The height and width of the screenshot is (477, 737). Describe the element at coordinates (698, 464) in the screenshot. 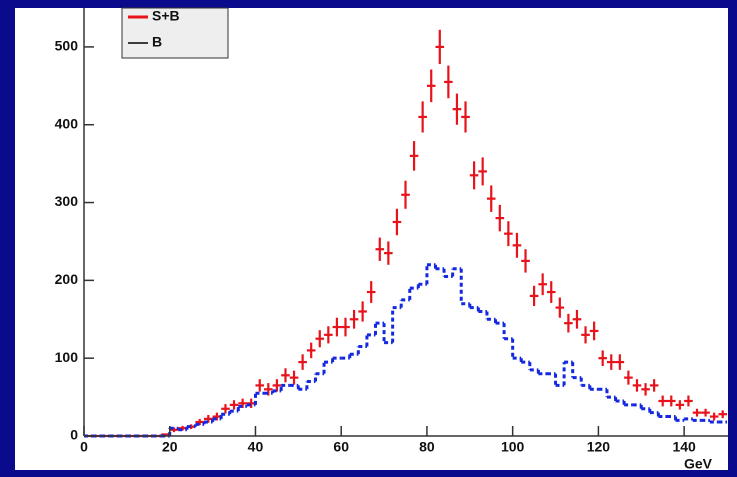

I see `x-axis-label: GeV` at that location.